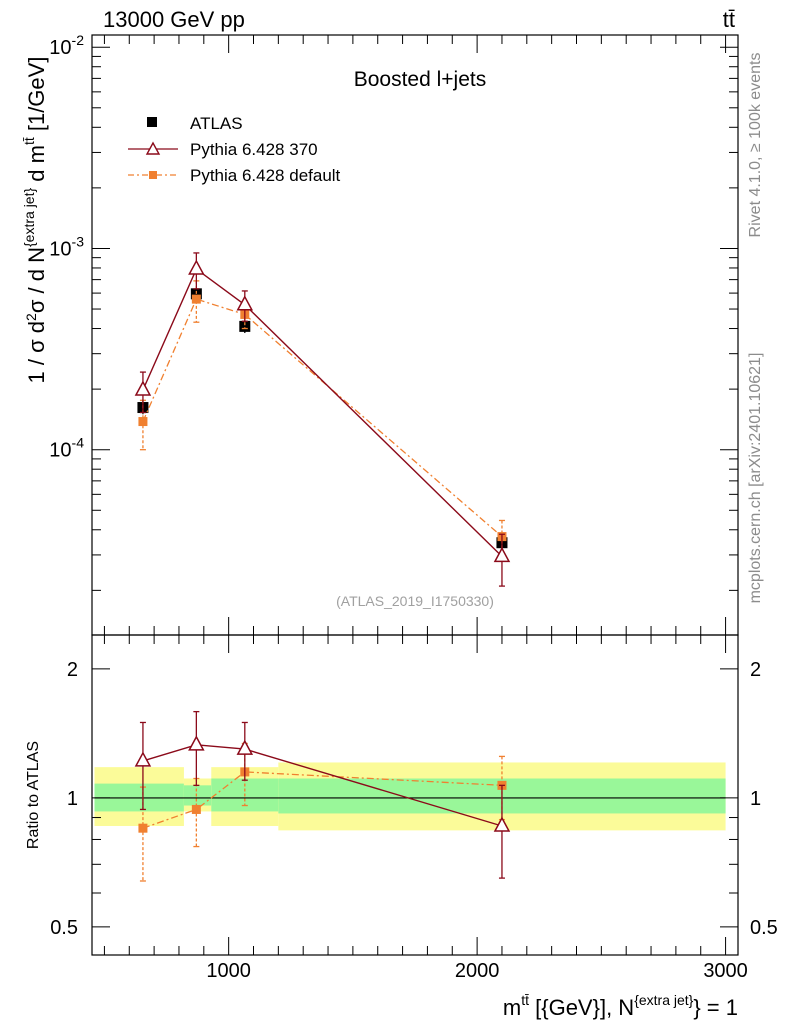  I want to click on ratio-y-axis-label: Ratio to ATLAS, so click(33, 795).